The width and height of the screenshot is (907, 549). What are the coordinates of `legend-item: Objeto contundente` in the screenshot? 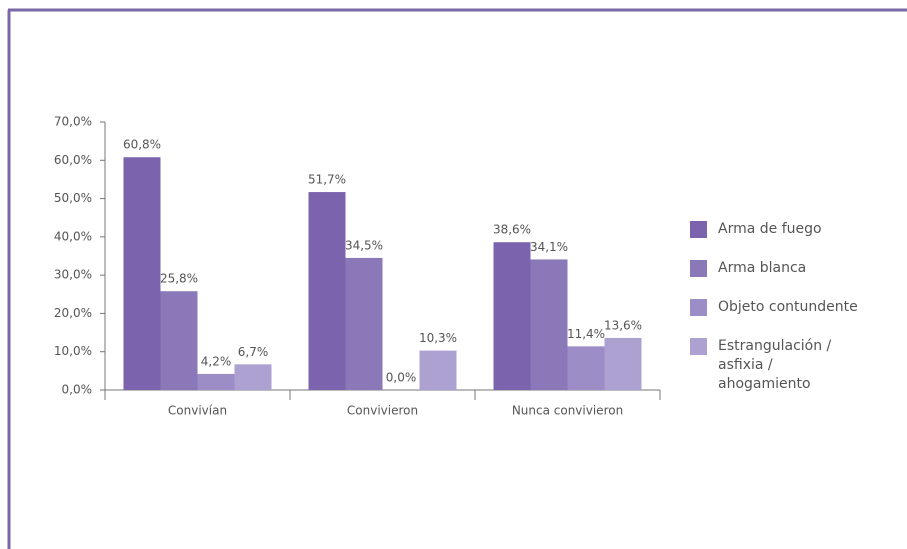 It's located at (777, 307).